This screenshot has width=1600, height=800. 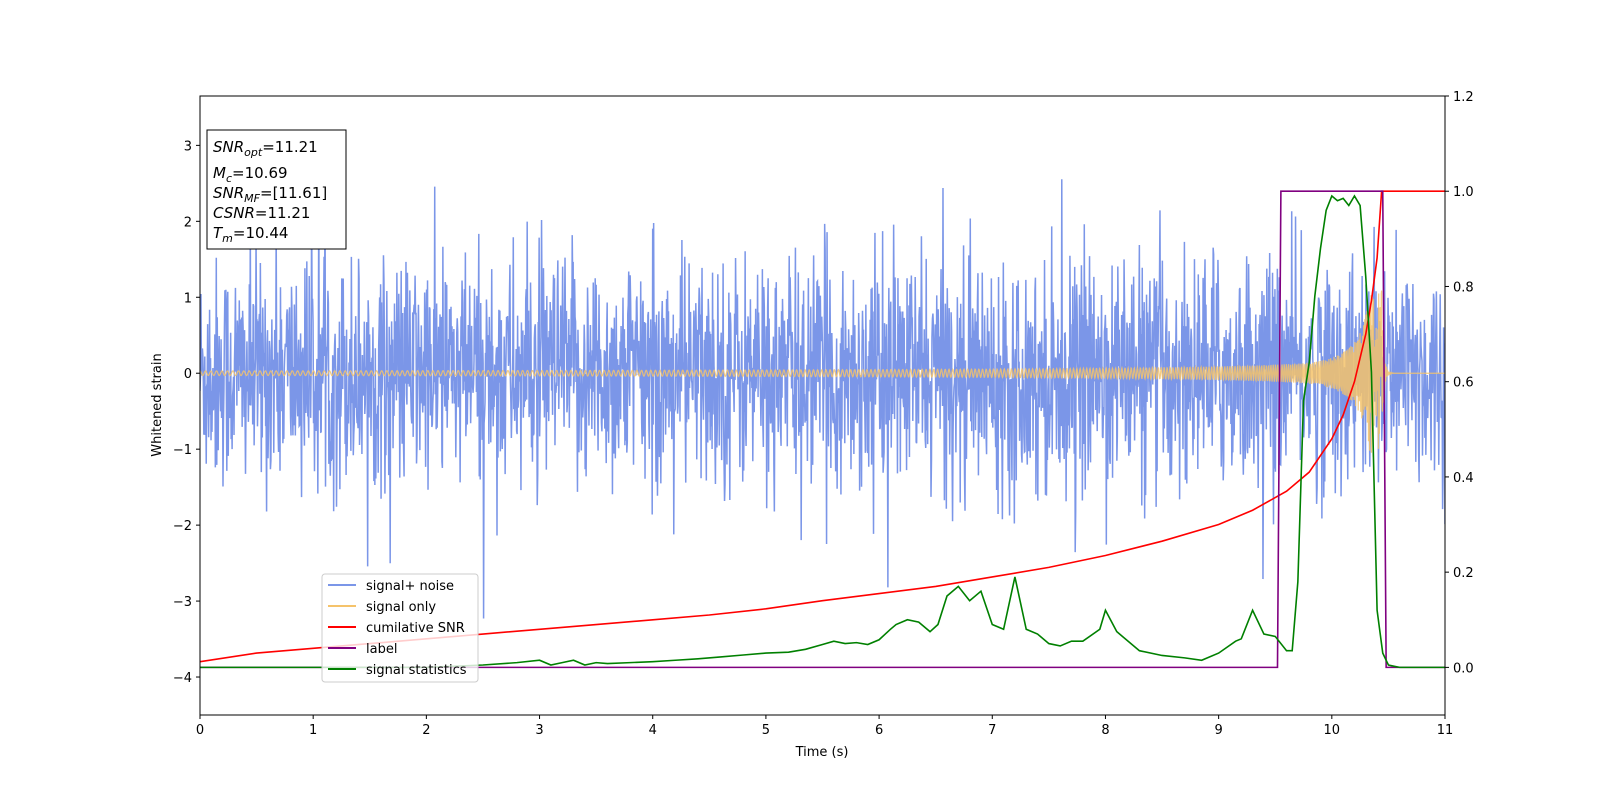 I want to click on y-tick-label: −1, so click(x=182, y=450).